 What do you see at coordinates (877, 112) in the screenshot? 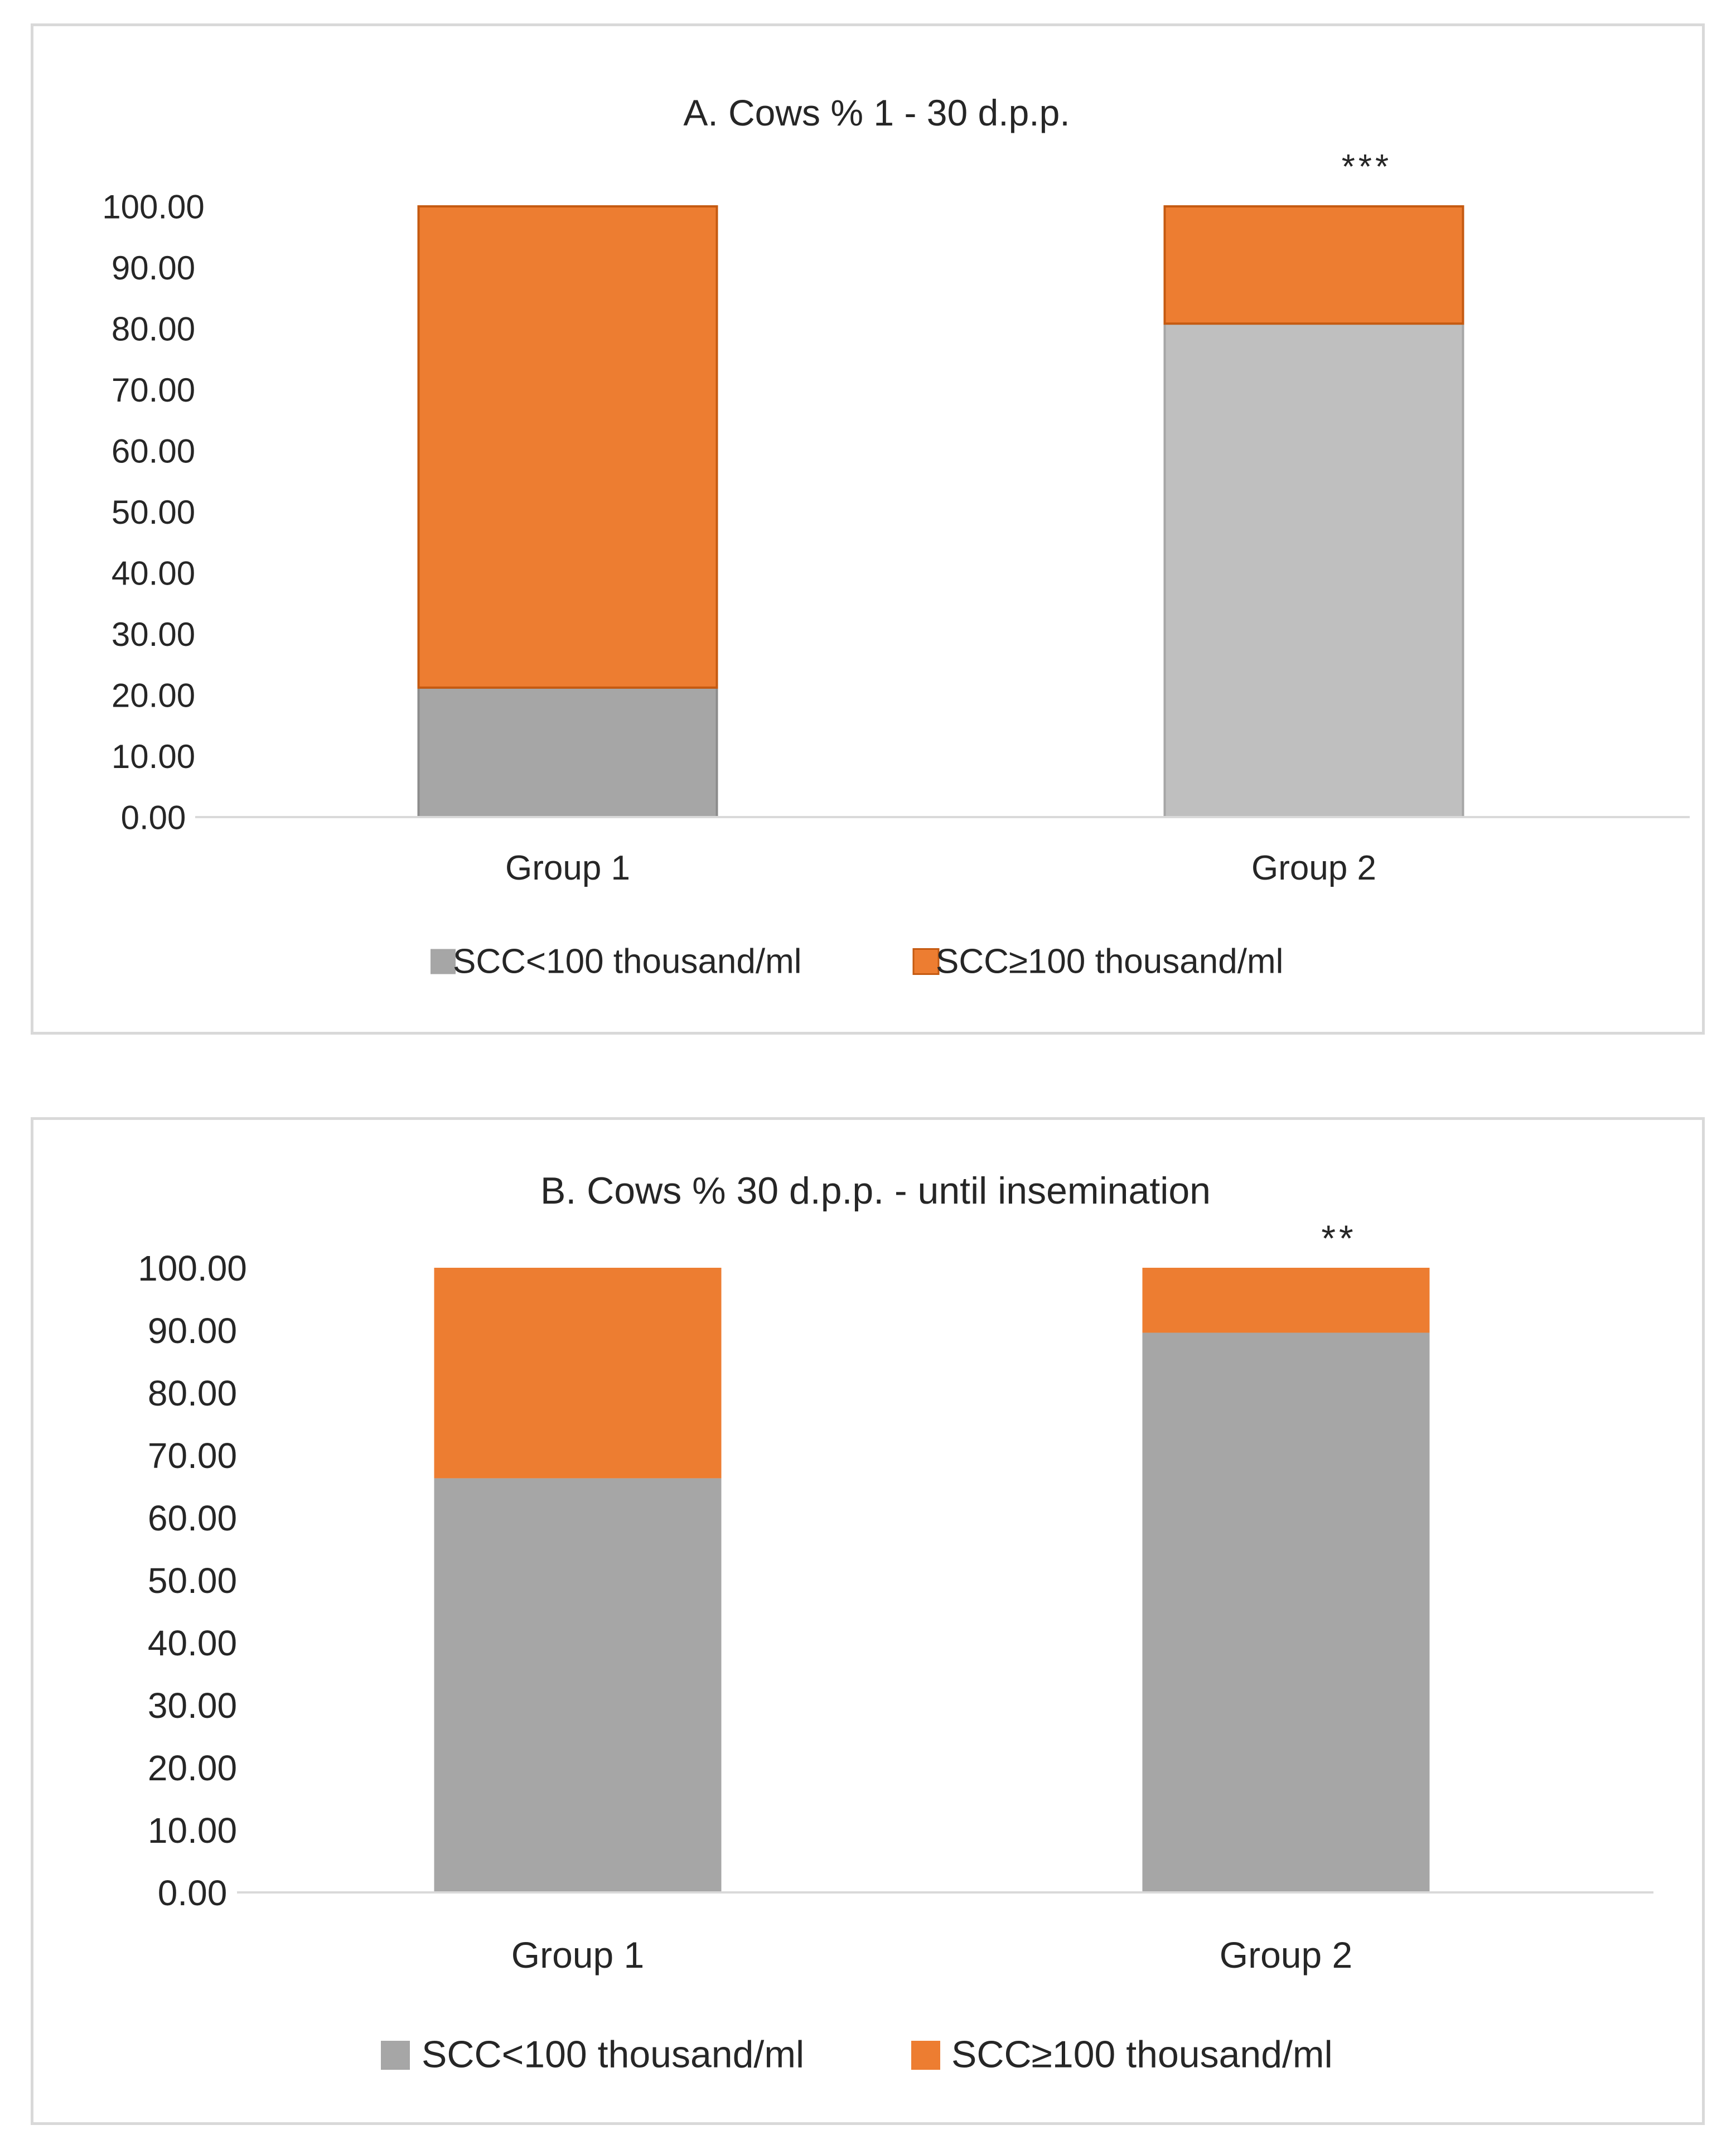
I see `chart-title: A. Cows % 1 - 30 d.p.p.` at bounding box center [877, 112].